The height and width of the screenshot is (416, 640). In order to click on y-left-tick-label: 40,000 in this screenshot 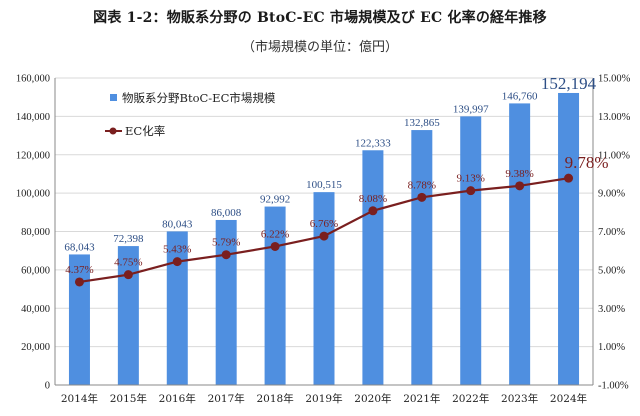, I will do `click(35, 309)`.